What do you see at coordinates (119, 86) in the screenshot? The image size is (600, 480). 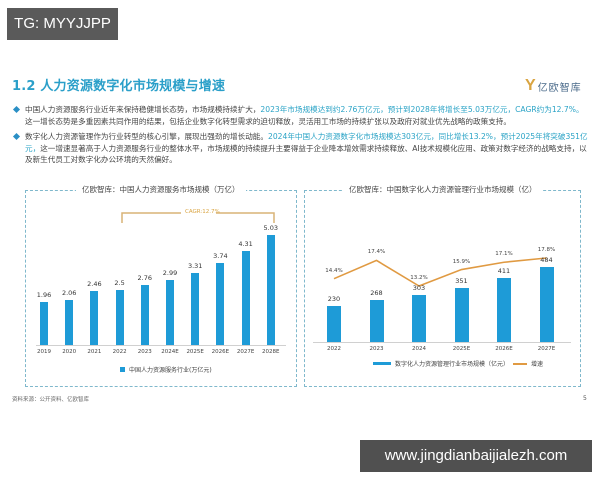 I see `page-title: 1.2 人力资源数字化市场规模与增速` at bounding box center [119, 86].